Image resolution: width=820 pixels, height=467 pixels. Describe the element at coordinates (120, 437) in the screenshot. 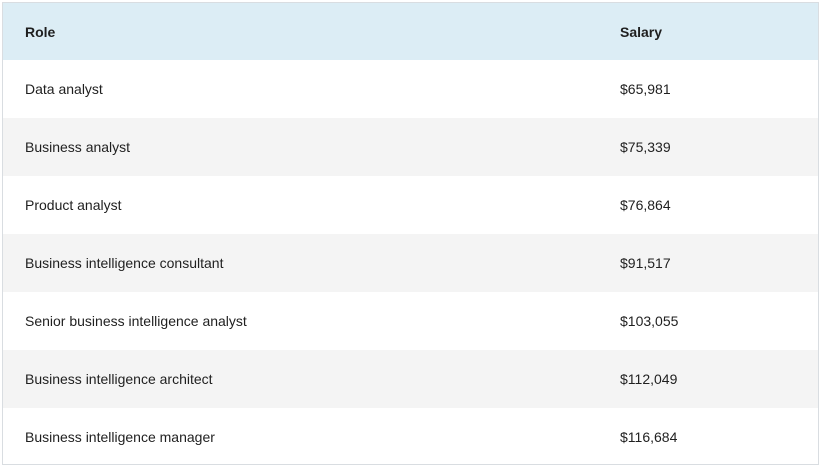

I see `role-cell: Business intelligence manager` at that location.